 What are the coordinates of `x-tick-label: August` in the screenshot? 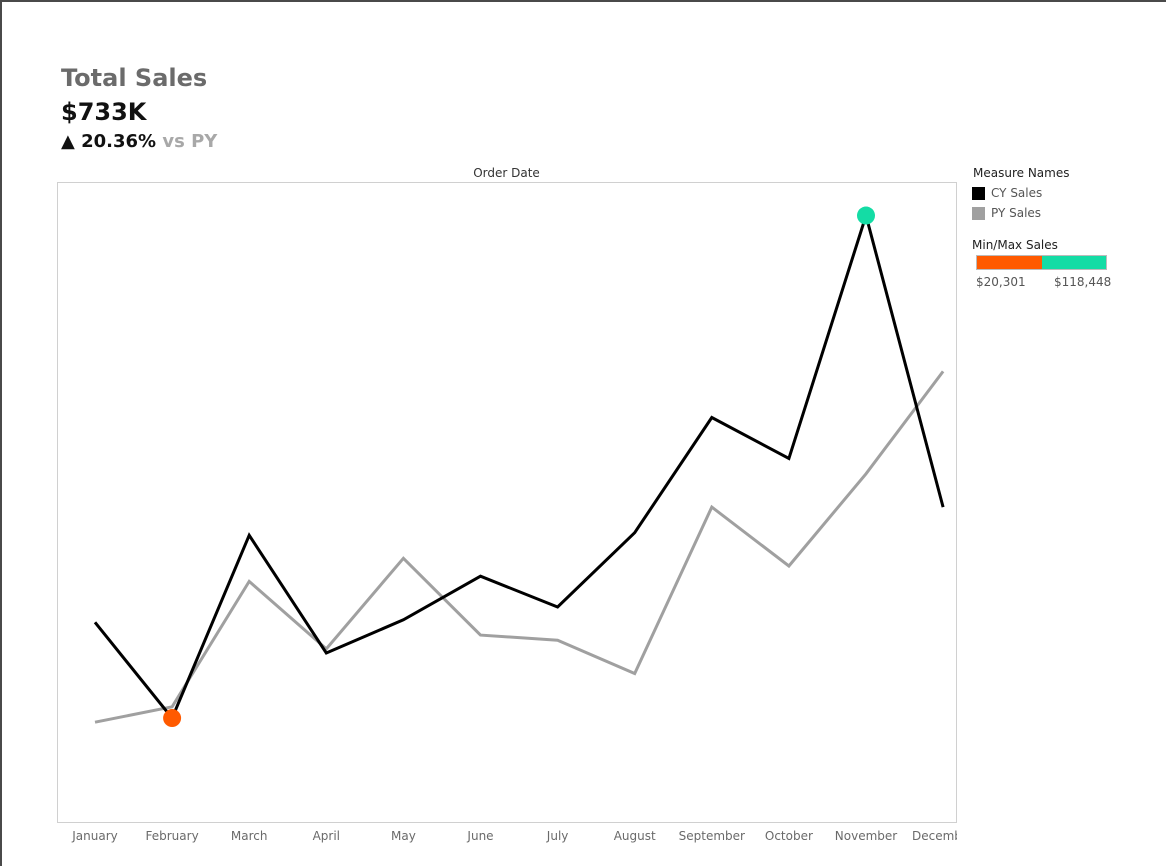 It's located at (635, 836).